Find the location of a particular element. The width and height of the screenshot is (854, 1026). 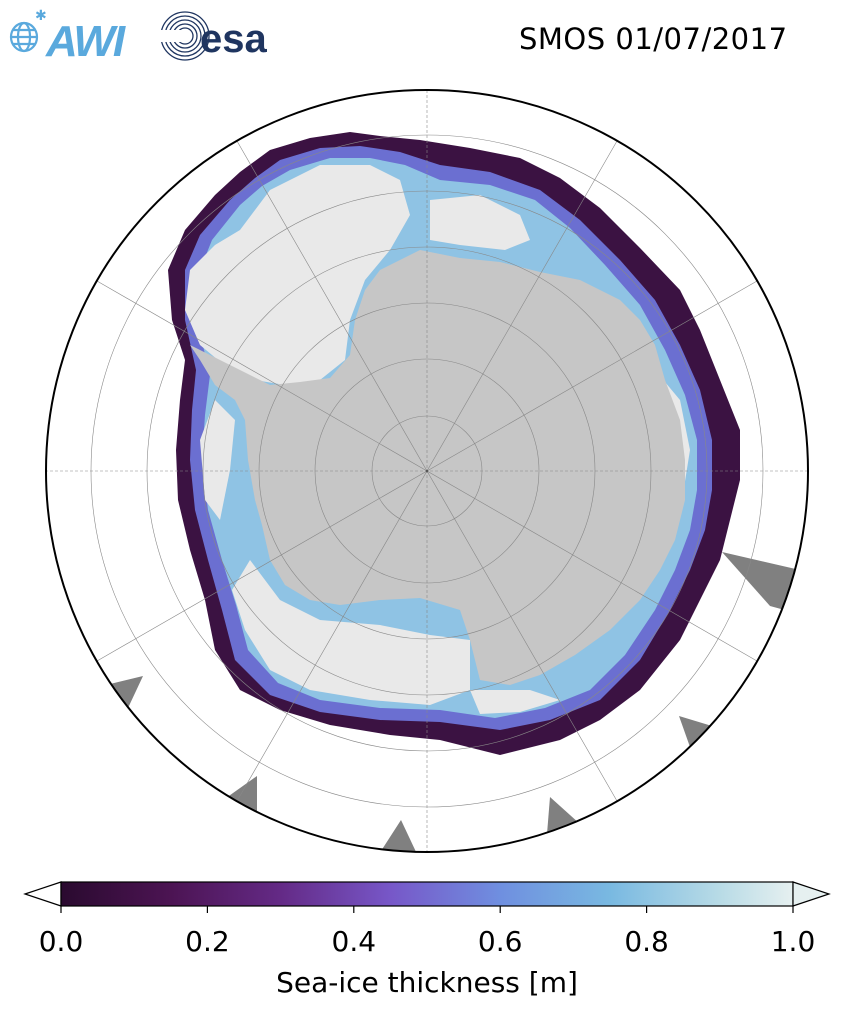

colorbar-label: Sea-ice thickness [m] is located at coordinates (427, 982).